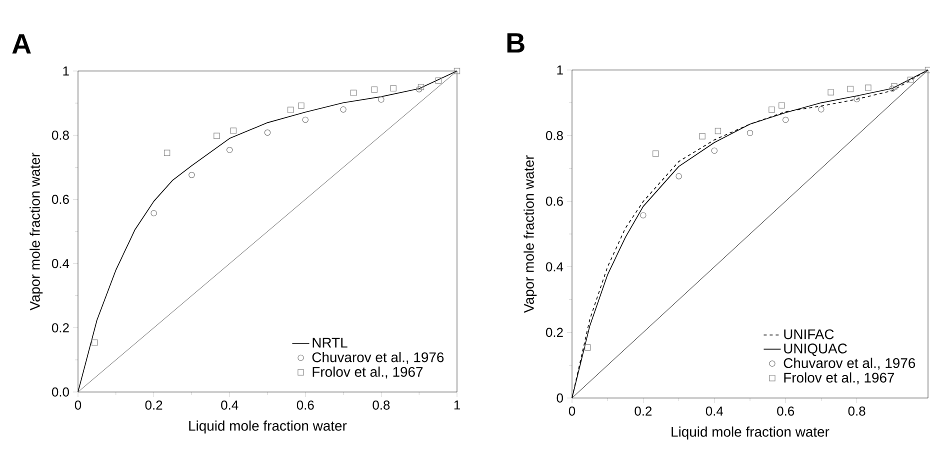 The width and height of the screenshot is (930, 452). I want to click on legend-label: NRTL, so click(330, 343).